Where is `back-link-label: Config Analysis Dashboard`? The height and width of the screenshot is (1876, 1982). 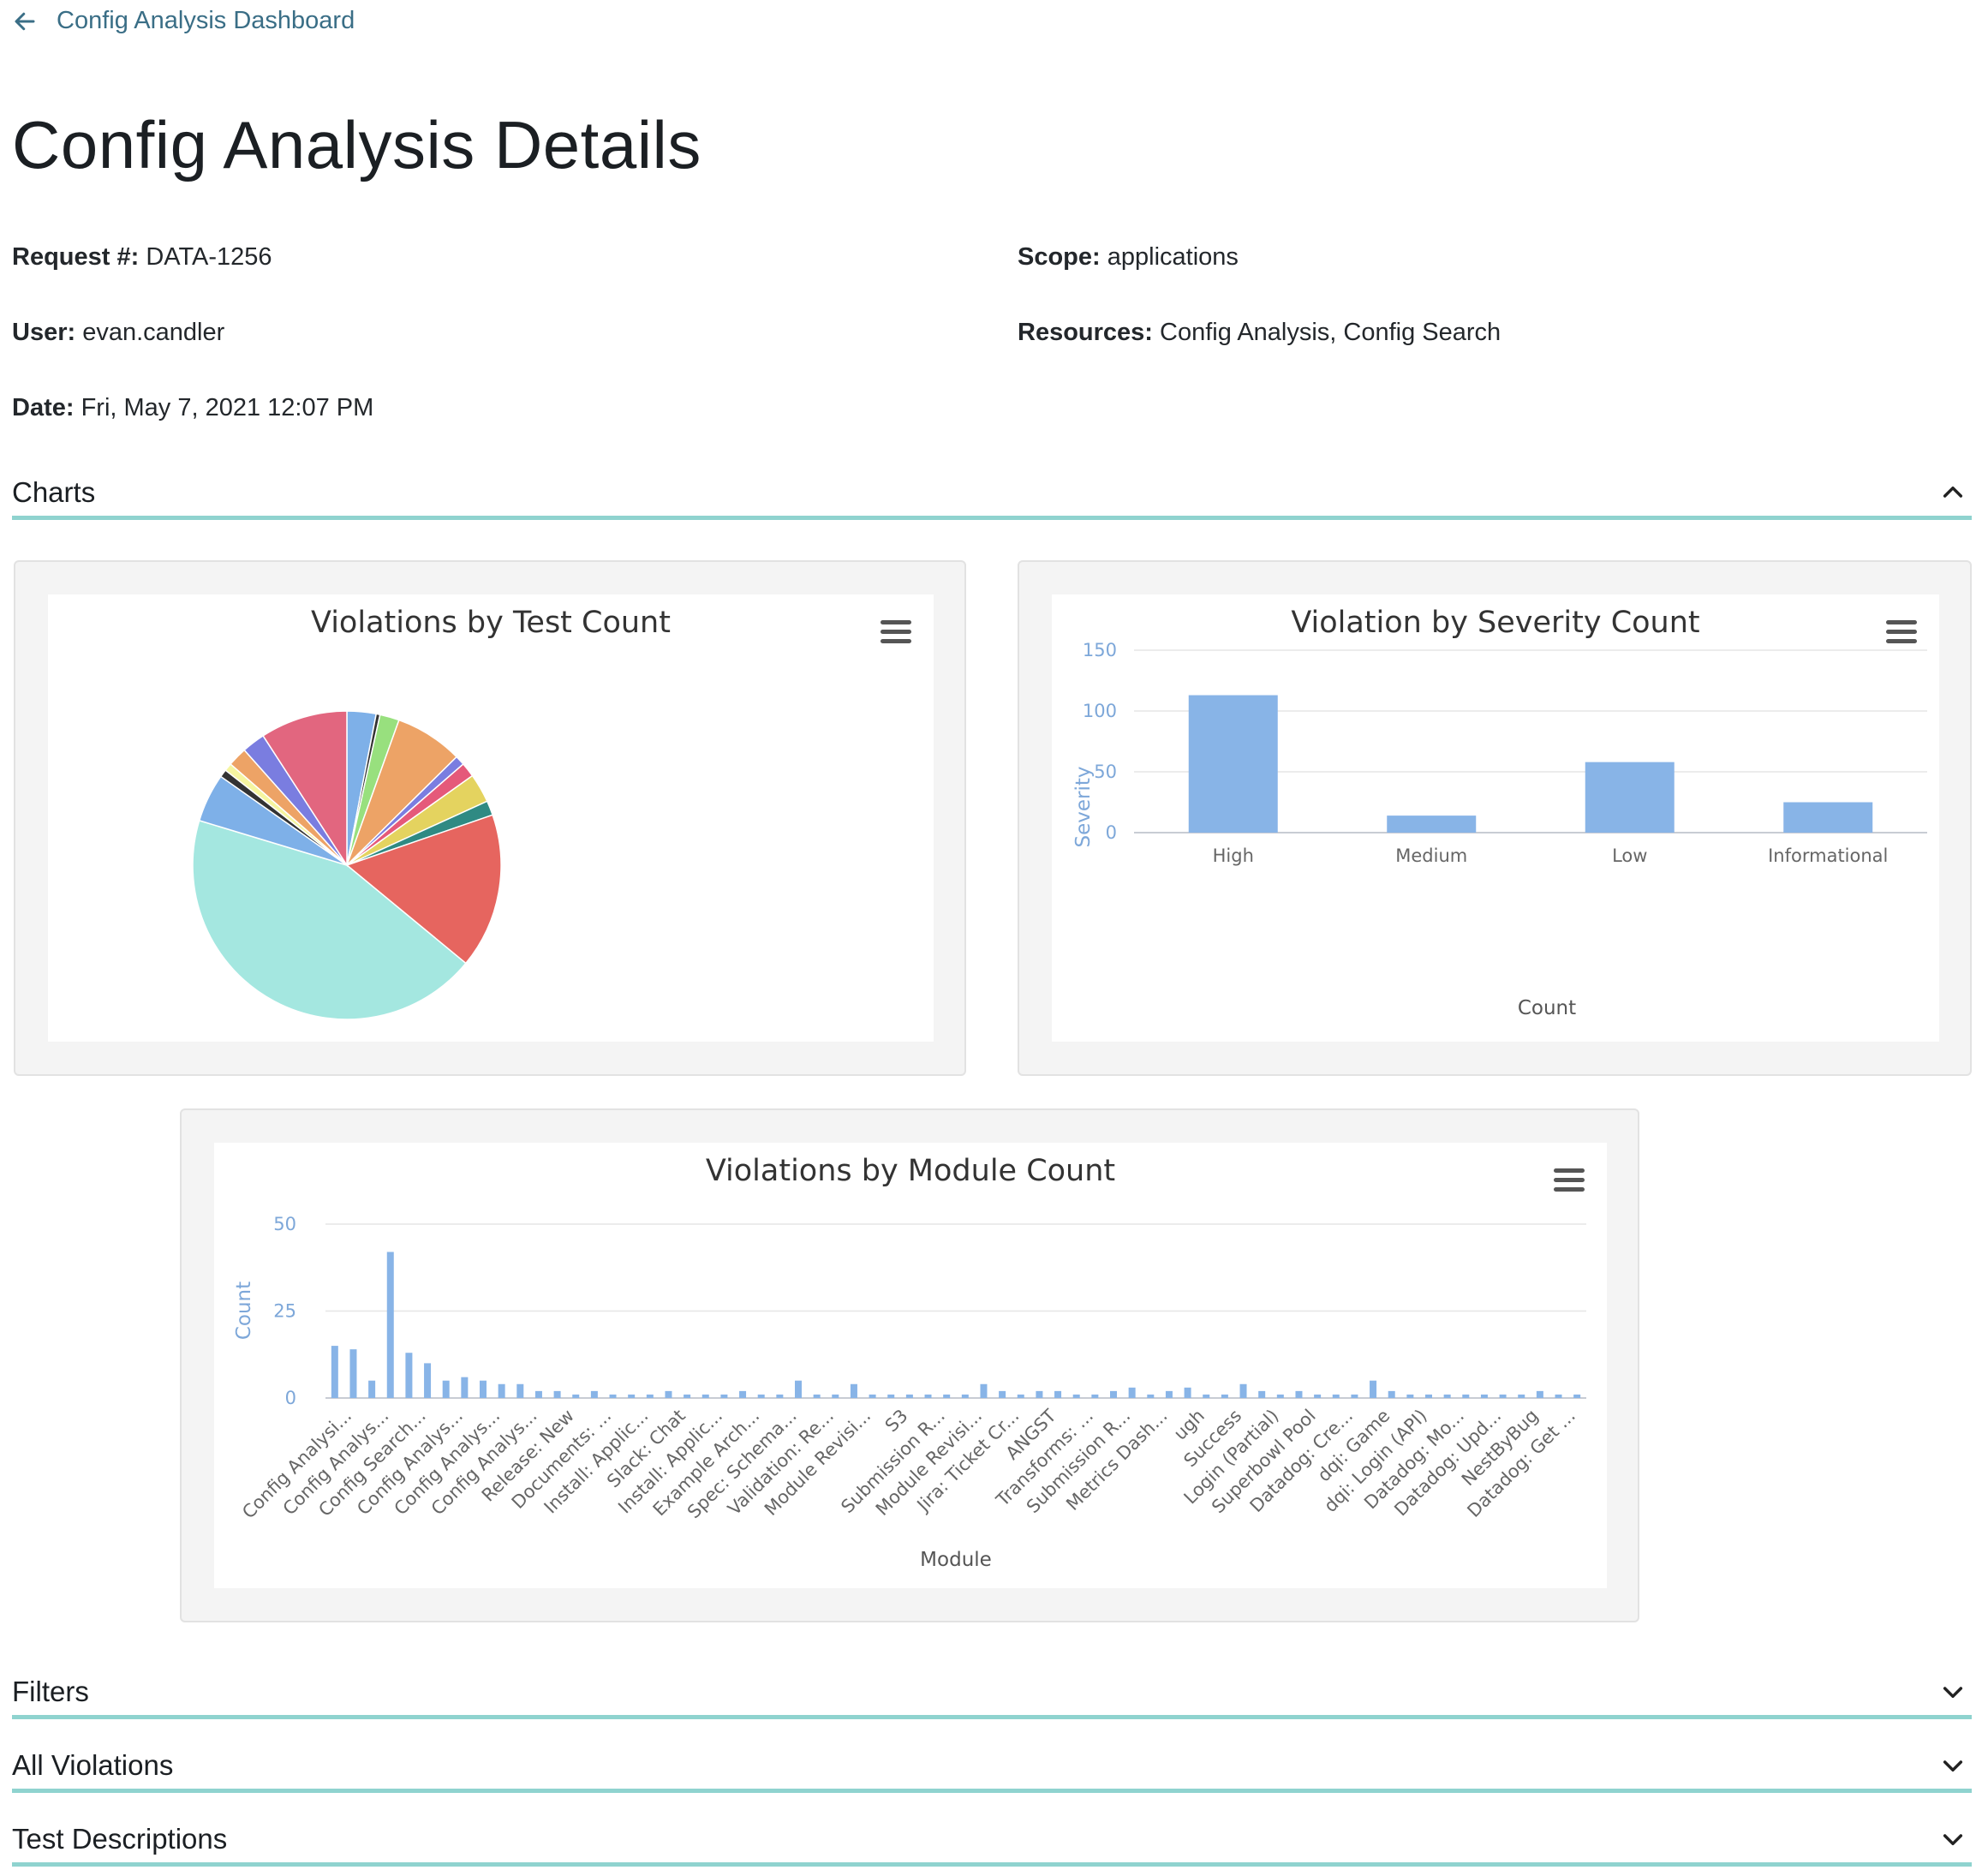 back-link-label: Config Analysis Dashboard is located at coordinates (206, 20).